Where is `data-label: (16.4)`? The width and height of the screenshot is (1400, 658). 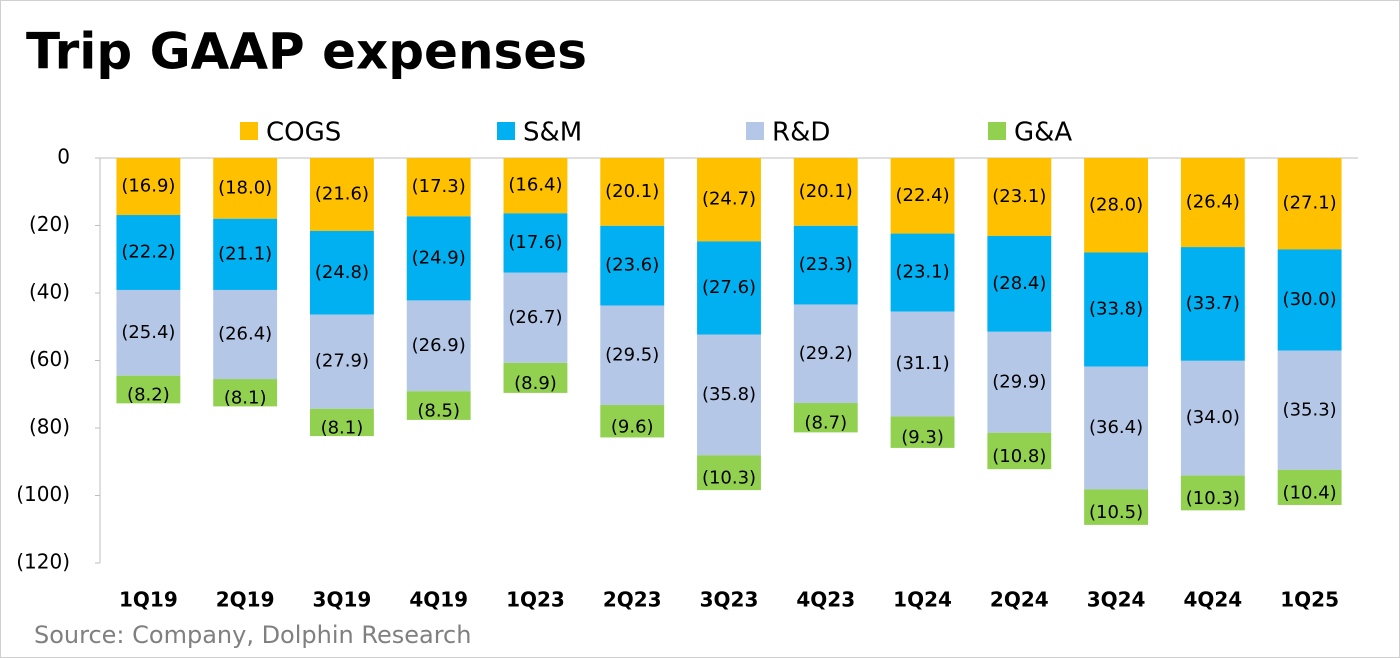
data-label: (16.4) is located at coordinates (535, 185).